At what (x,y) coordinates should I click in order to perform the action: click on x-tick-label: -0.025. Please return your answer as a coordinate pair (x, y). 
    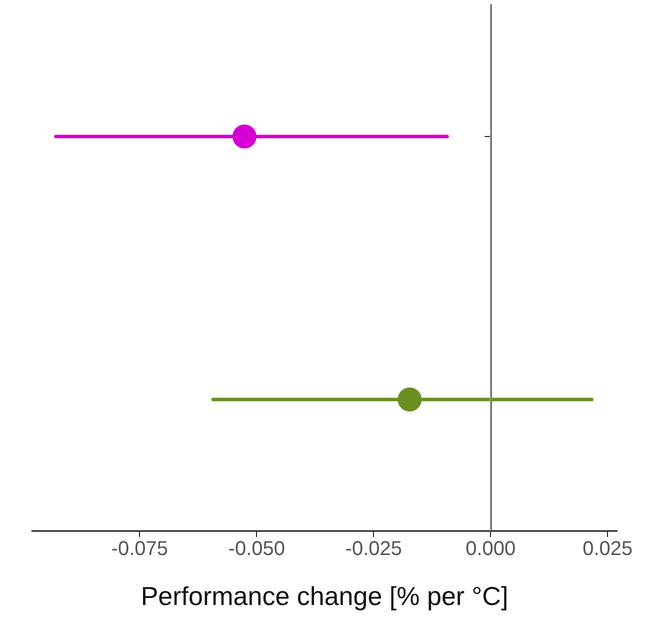
    Looking at the image, I should click on (373, 549).